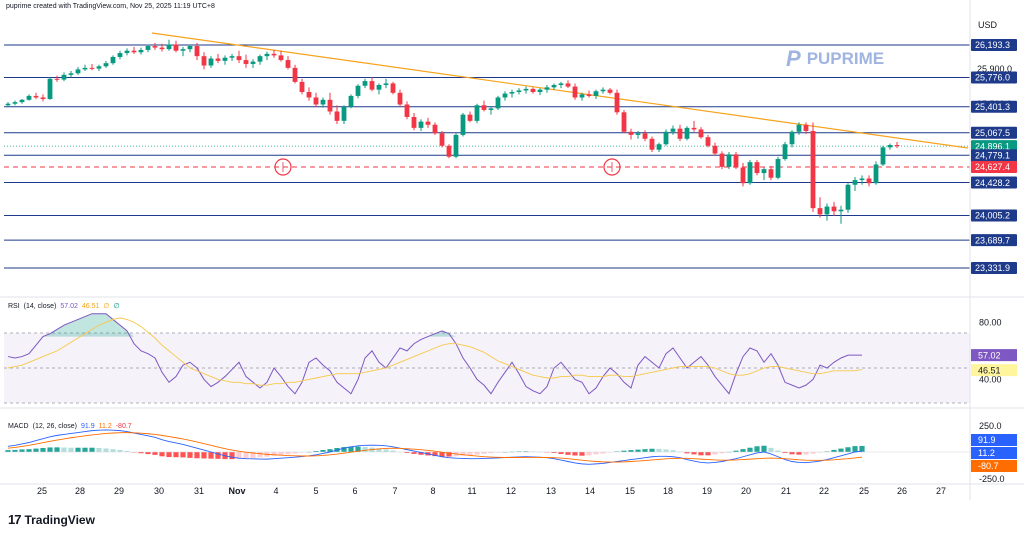  What do you see at coordinates (432, 491) in the screenshot?
I see `time-tick-10: 8` at bounding box center [432, 491].